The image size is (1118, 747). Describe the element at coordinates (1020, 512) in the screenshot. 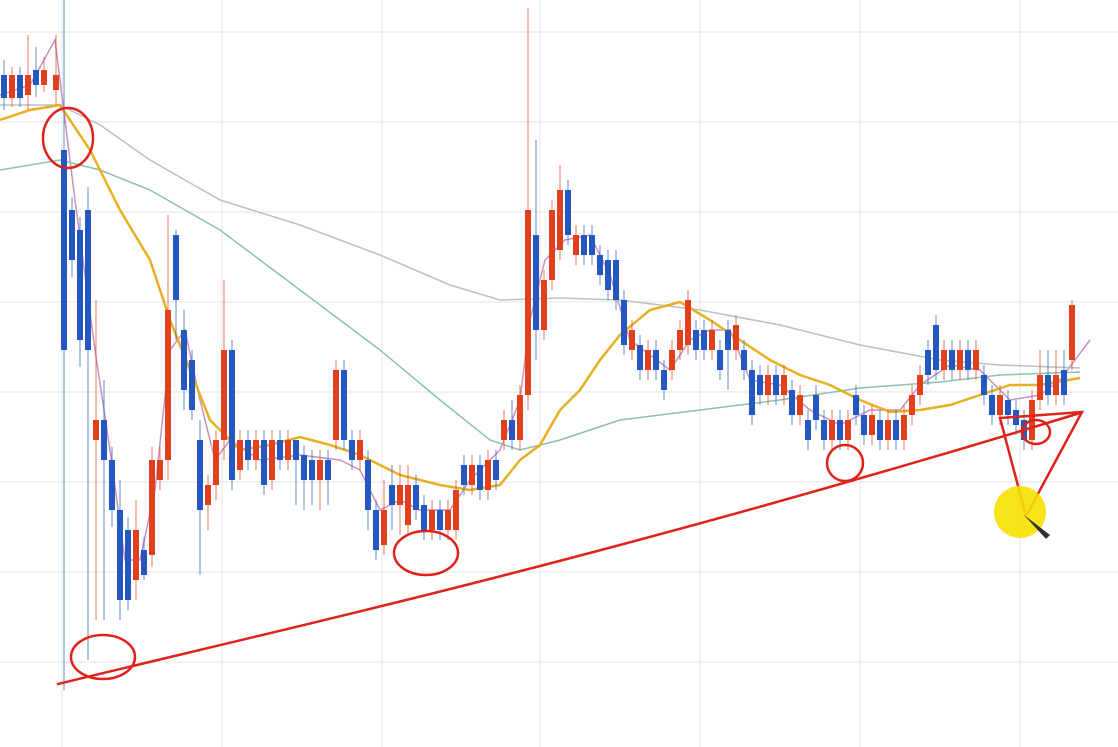

I see `cursor-highlight` at that location.